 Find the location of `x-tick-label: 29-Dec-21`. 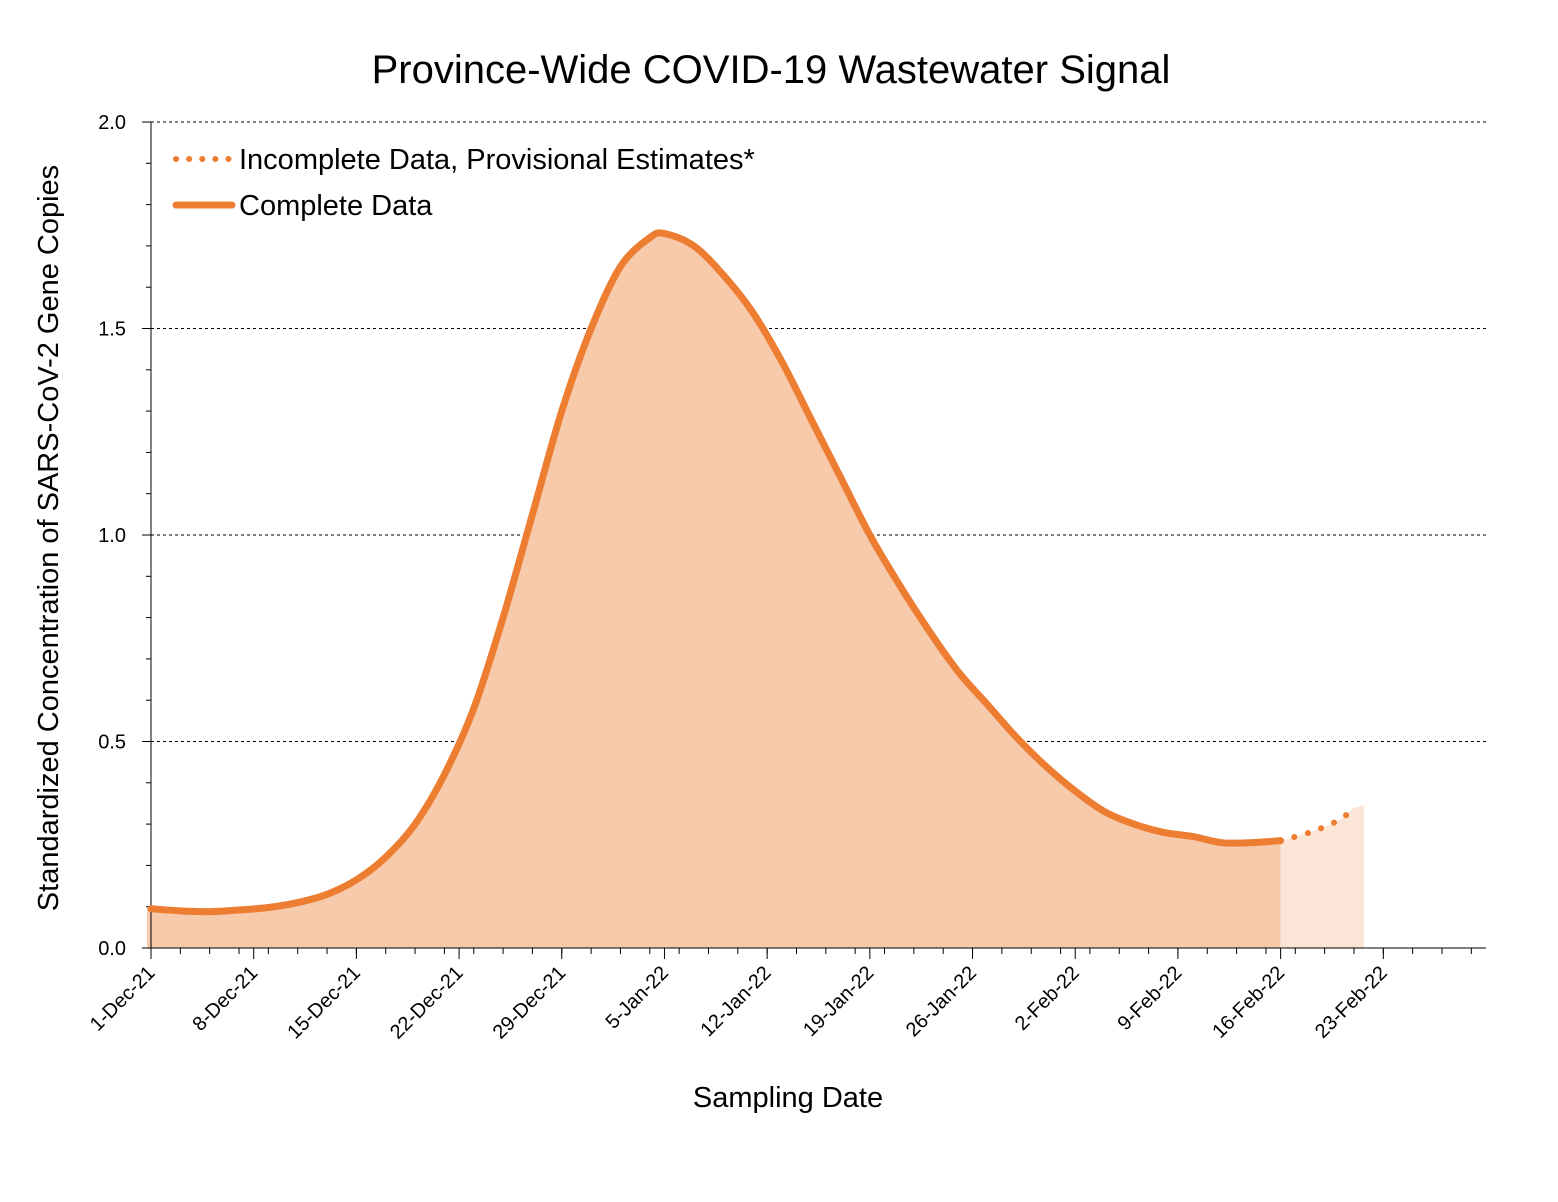

x-tick-label: 29-Dec-21 is located at coordinates (530, 1003).